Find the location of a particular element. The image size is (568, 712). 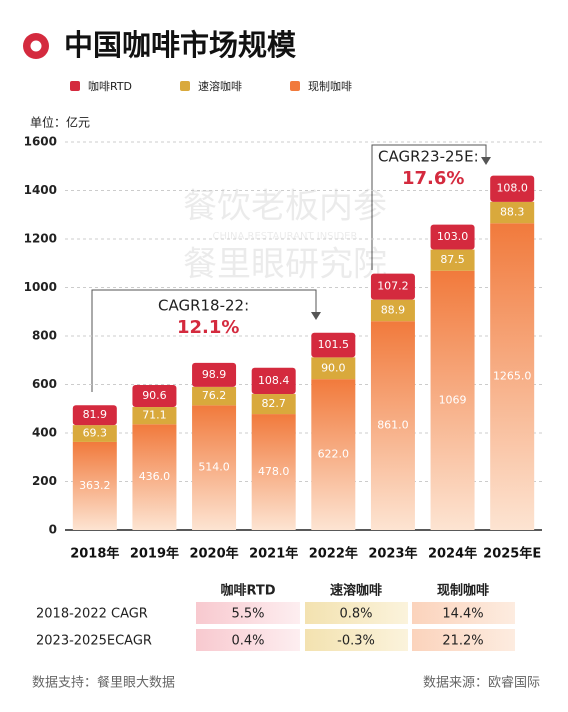

data-label: 69.3 is located at coordinates (95, 433).